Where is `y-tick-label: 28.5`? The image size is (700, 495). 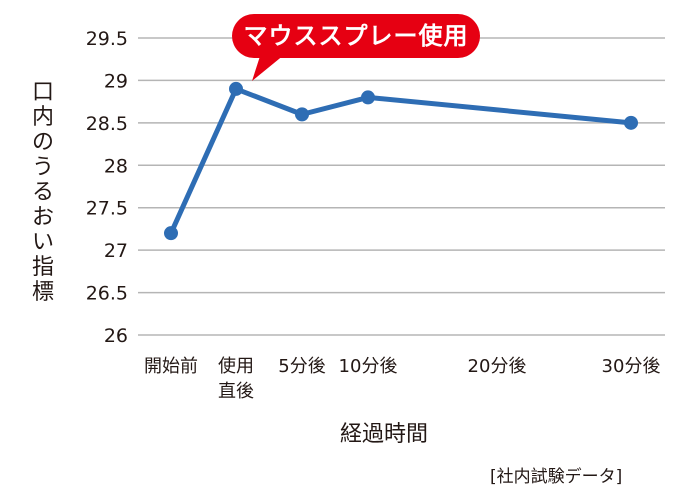
y-tick-label: 28.5 is located at coordinates (107, 124).